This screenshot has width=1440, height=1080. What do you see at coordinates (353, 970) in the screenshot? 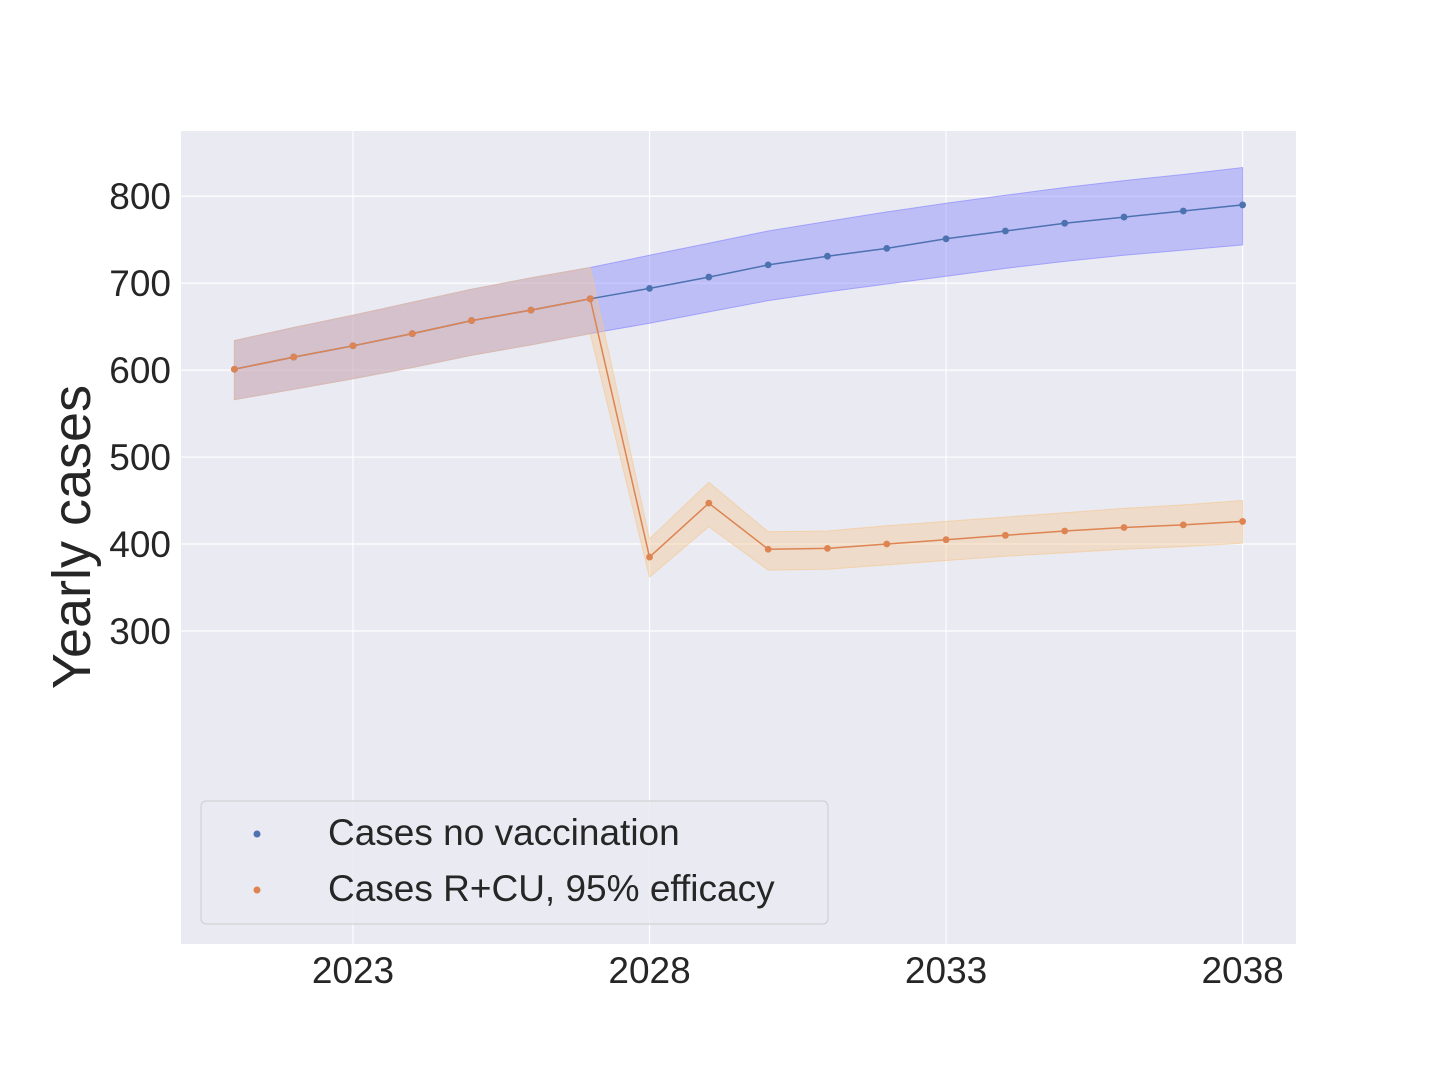
I see `x-tick-label-2023: 2023` at bounding box center [353, 970].